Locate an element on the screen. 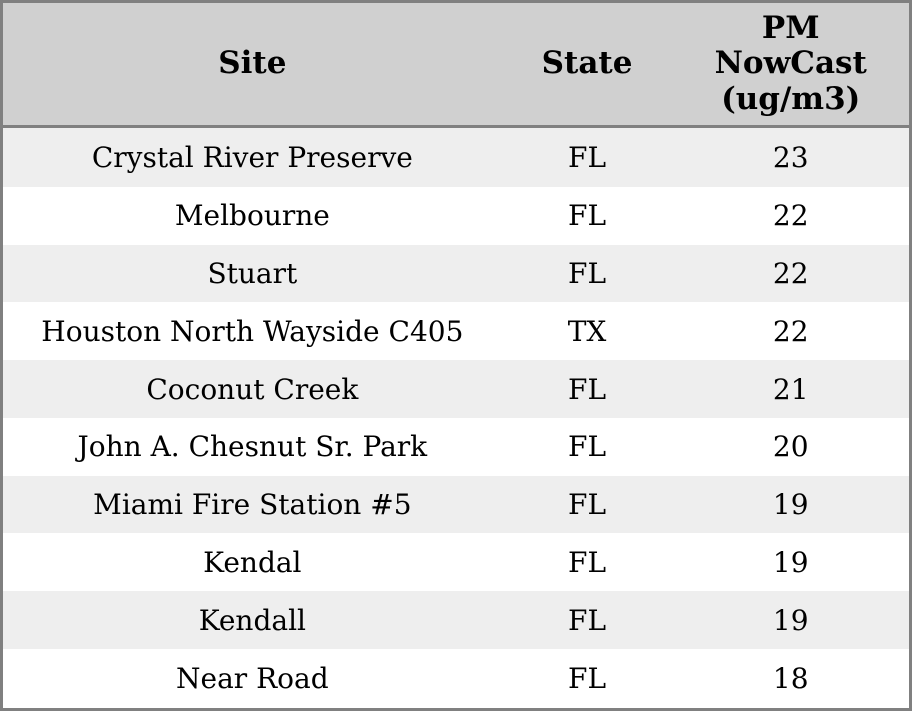 The image size is (912, 711). table-row: Kendal FL 19 is located at coordinates (456, 562).